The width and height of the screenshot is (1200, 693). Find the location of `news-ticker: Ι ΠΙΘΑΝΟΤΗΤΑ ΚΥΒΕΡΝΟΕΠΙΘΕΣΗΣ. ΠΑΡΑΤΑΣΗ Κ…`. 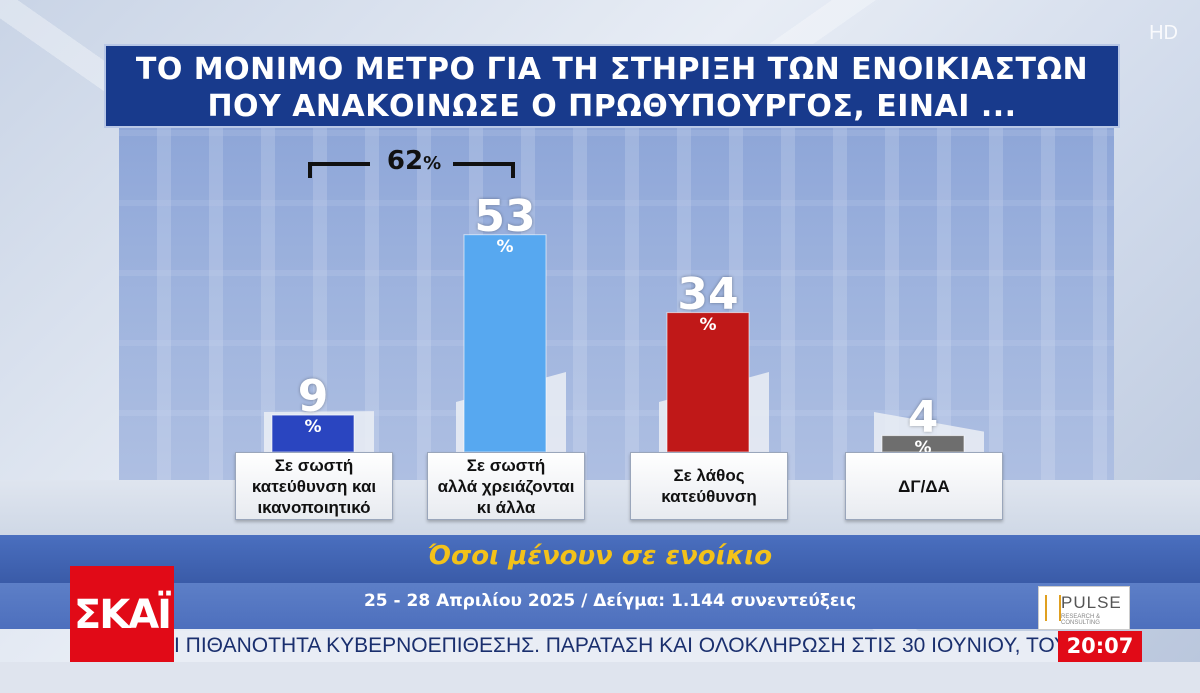

news-ticker: Ι ΠΙΘΑΝΟΤΗΤΑ ΚΥΒΕΡΝΟΕΠΙΘΕΣΗΣ. ΠΑΡΑΤΑΣΗ Κ… is located at coordinates (617, 646).